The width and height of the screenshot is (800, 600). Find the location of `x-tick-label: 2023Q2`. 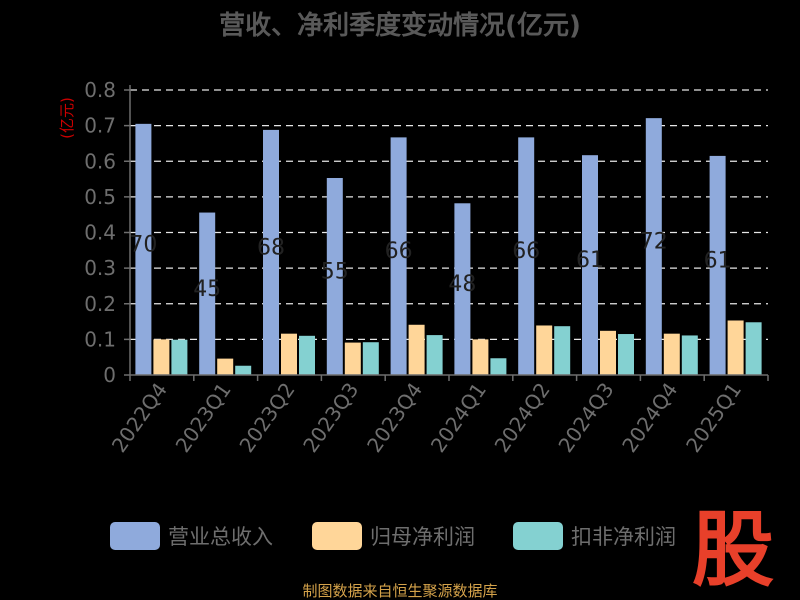

x-tick-label: 2023Q2 is located at coordinates (266, 417).